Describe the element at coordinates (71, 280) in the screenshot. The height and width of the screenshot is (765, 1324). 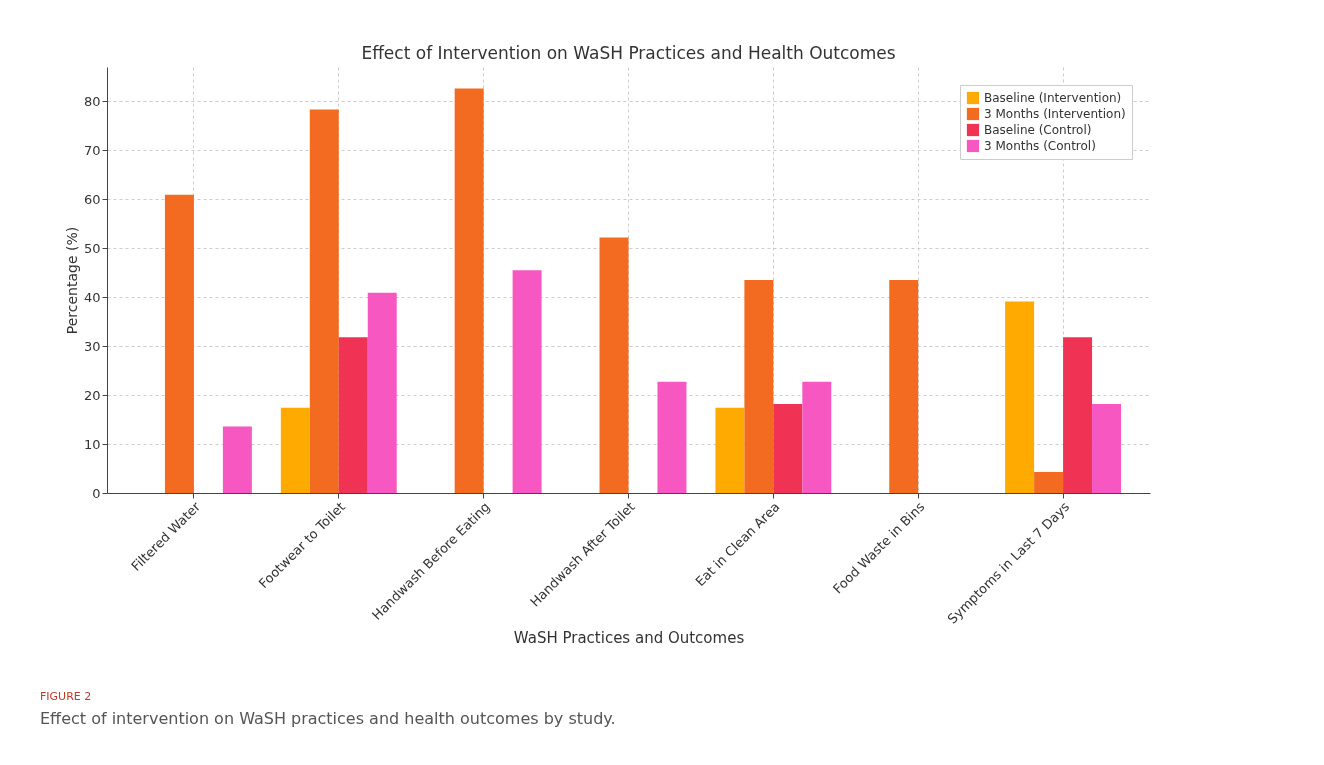
I see `y-axis-title: Percentage (%)` at that location.